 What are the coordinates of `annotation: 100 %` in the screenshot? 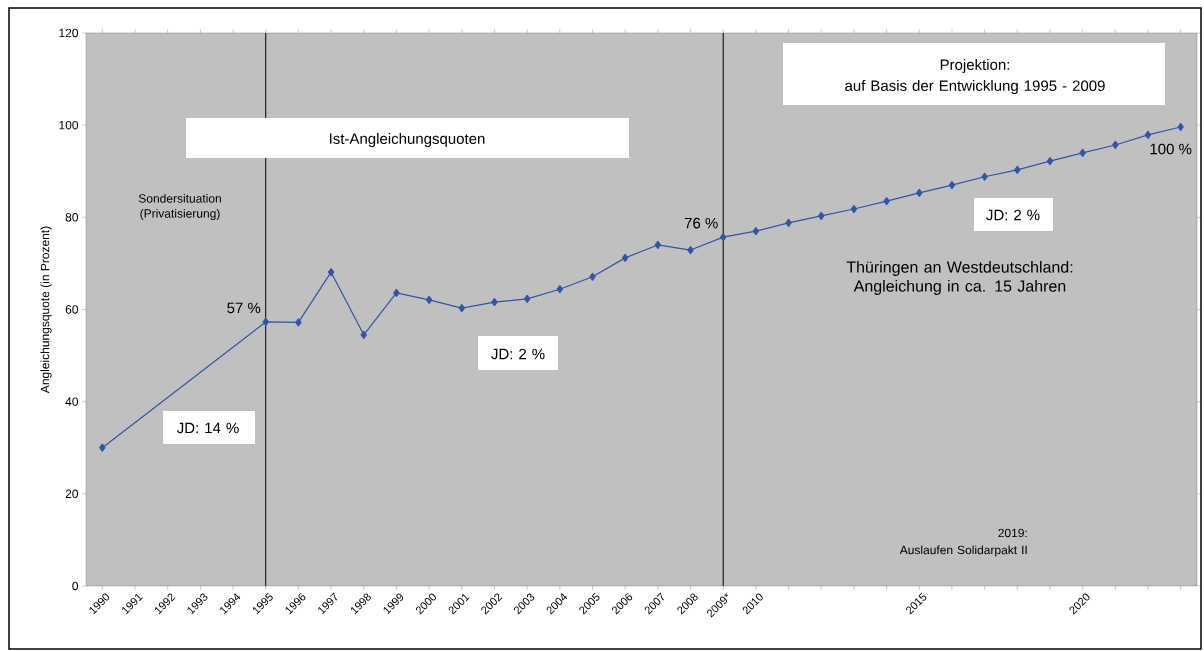 It's located at (1171, 149).